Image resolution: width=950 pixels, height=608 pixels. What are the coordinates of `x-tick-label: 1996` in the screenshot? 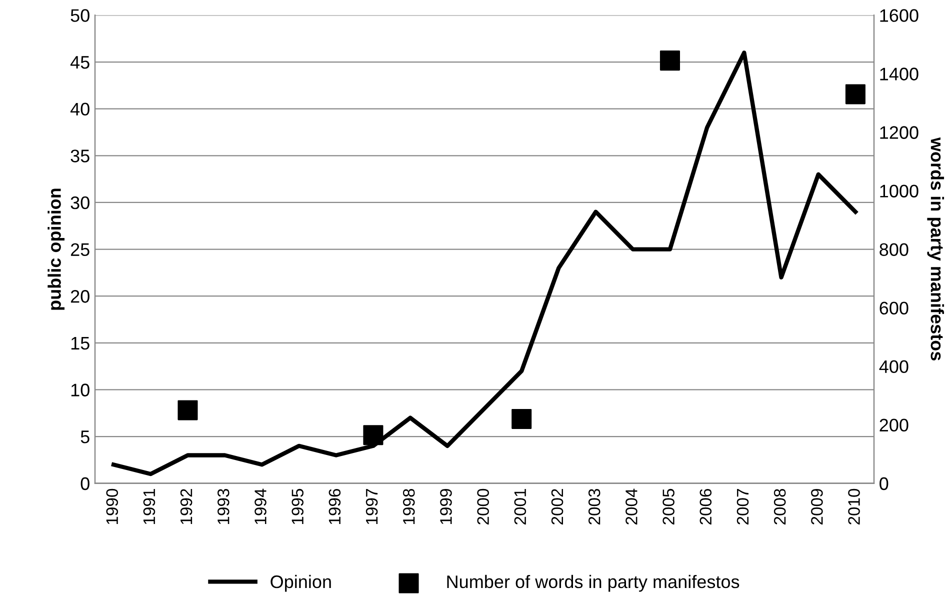 It's located at (334, 506).